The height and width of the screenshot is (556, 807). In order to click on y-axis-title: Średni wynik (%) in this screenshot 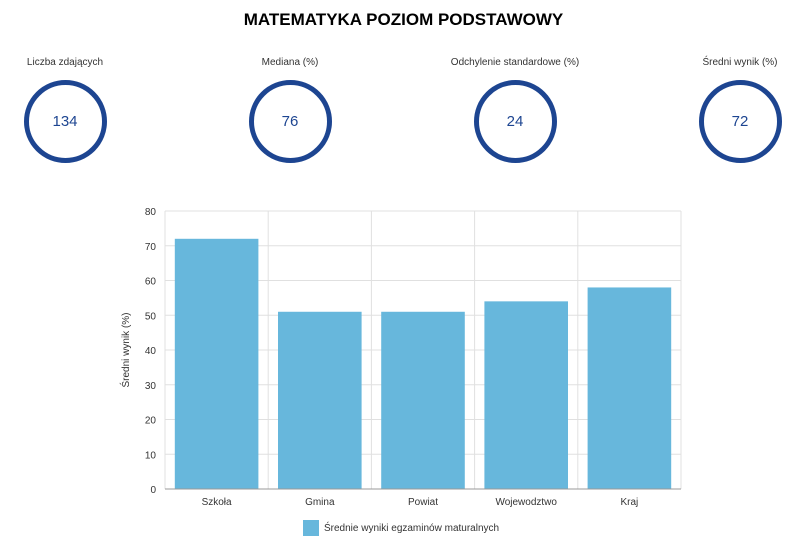, I will do `click(125, 349)`.